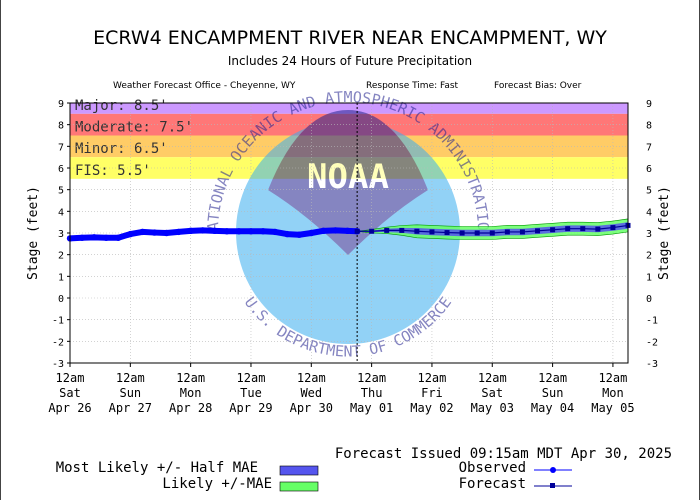 The image size is (700, 500). I want to click on chart-series, so click(348, 230).